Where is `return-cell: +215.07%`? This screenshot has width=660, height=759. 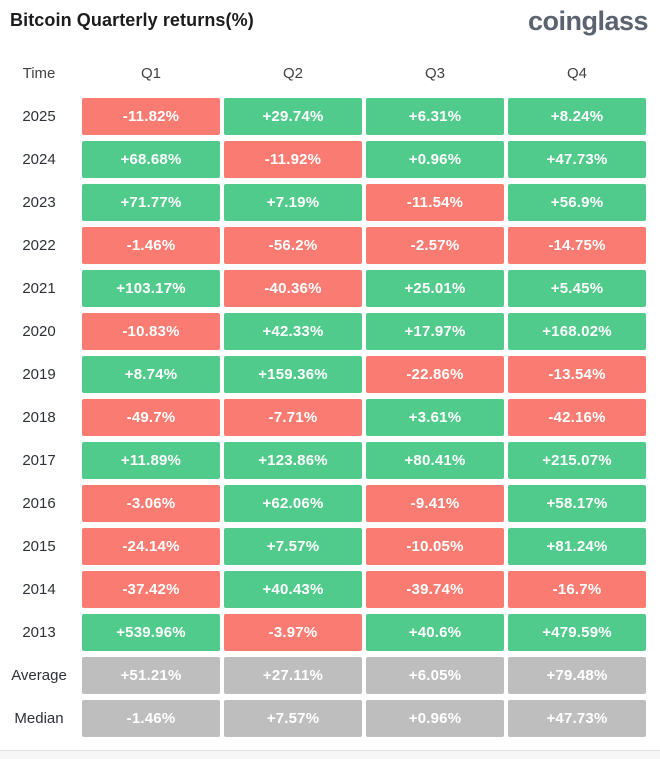
return-cell: +215.07% is located at coordinates (577, 460).